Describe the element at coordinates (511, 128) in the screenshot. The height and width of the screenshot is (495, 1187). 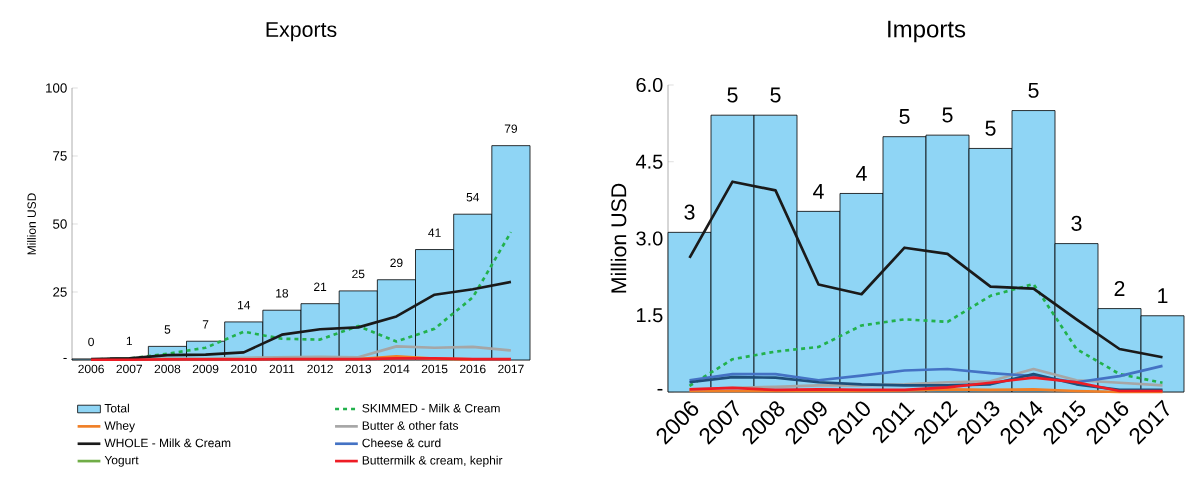
I see `data-label: 79` at that location.